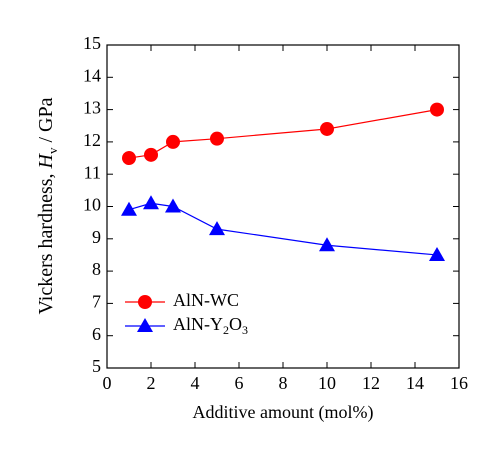  Describe the element at coordinates (96, 269) in the screenshot. I see `y-tick-label: 8` at that location.